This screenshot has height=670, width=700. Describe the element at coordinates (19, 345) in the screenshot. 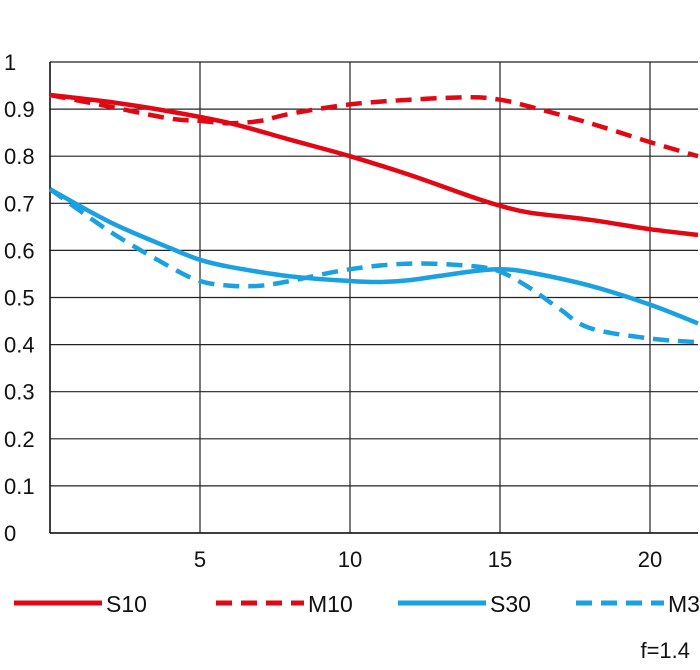

I see `y-tick-label: 0.4` at that location.